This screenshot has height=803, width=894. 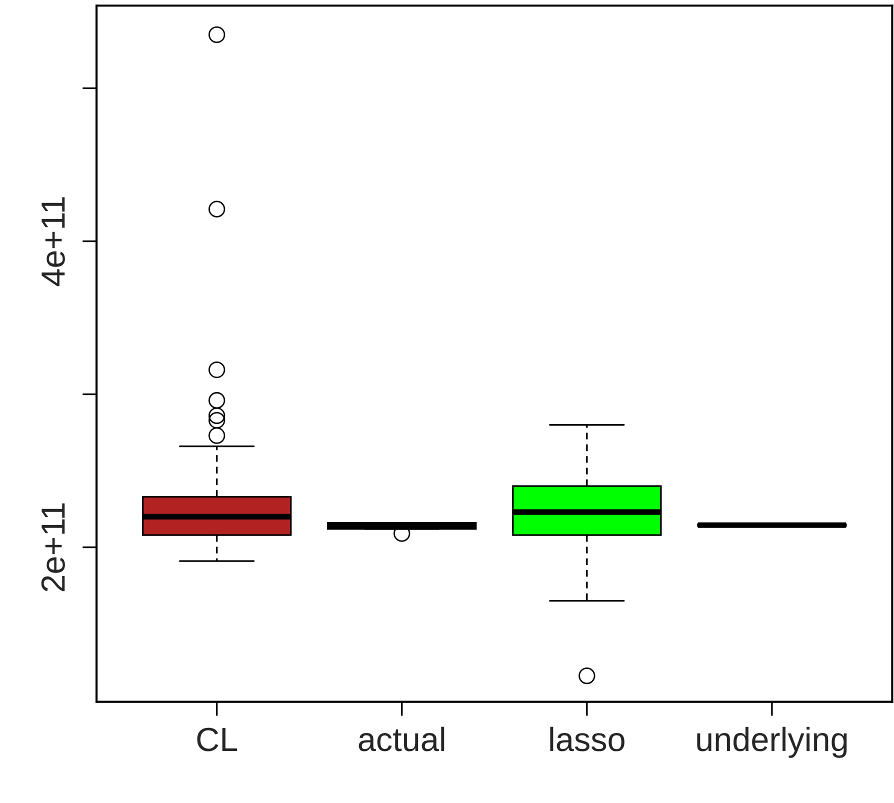 What do you see at coordinates (217, 740) in the screenshot?
I see `x-tick-label: CL` at bounding box center [217, 740].